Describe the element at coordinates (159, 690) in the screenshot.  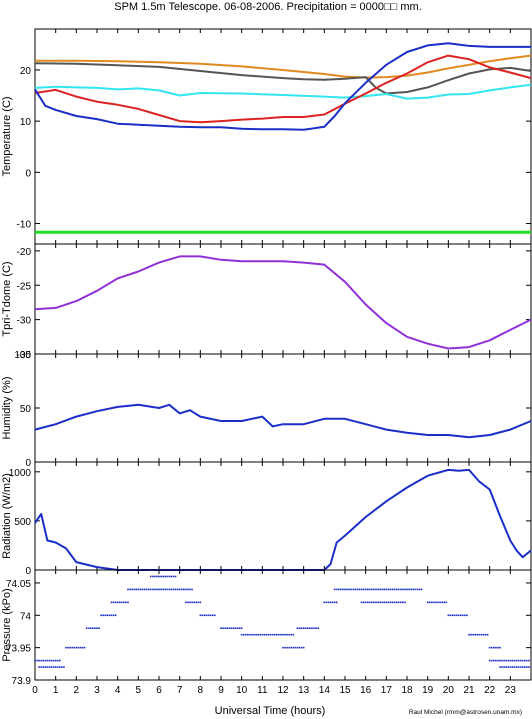
I see `x-tick-label: 6` at that location.